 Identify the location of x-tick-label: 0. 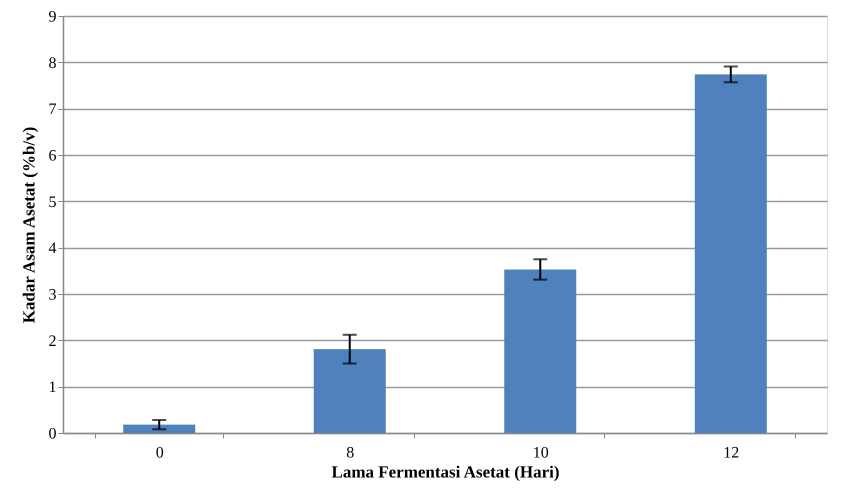
(160, 453).